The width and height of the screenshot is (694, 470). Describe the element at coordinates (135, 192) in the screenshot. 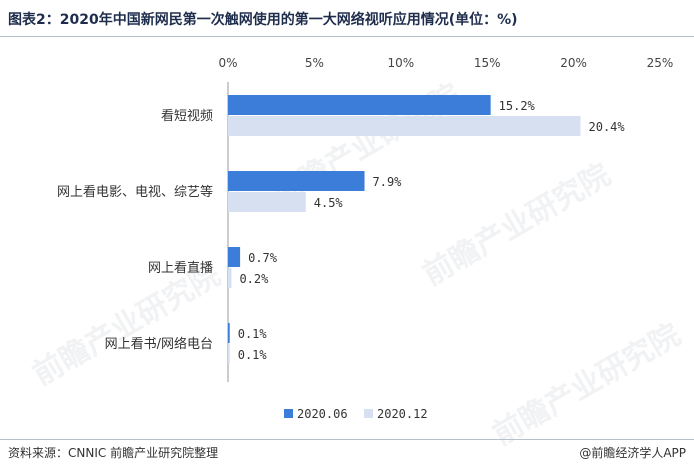

I see `category-label: 网上看电影、电视、综艺等` at that location.